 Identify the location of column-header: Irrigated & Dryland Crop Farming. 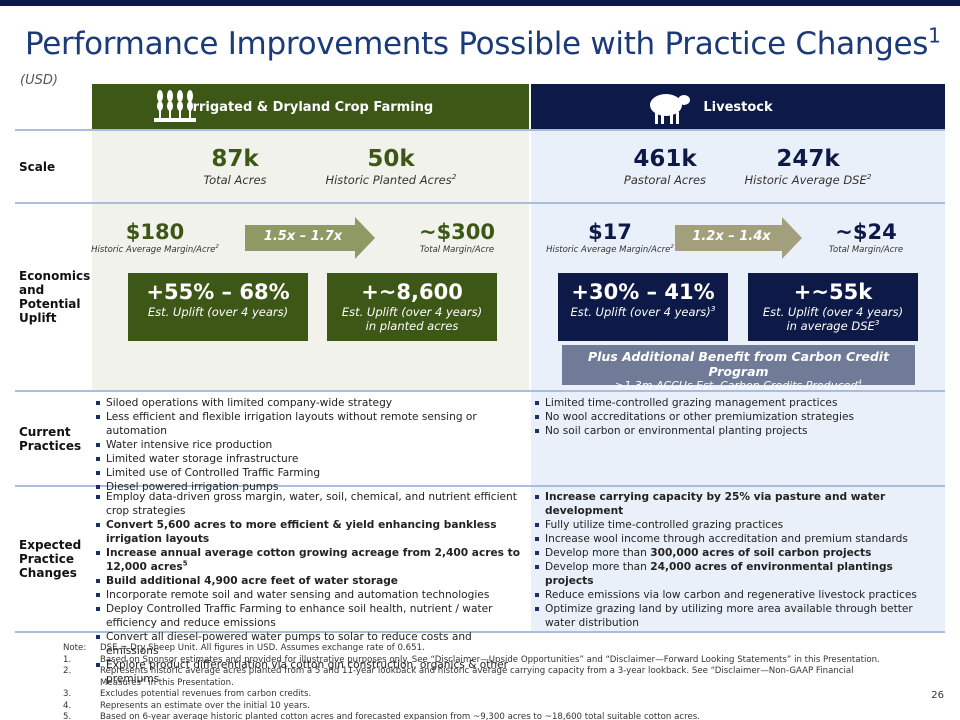
(310, 107).